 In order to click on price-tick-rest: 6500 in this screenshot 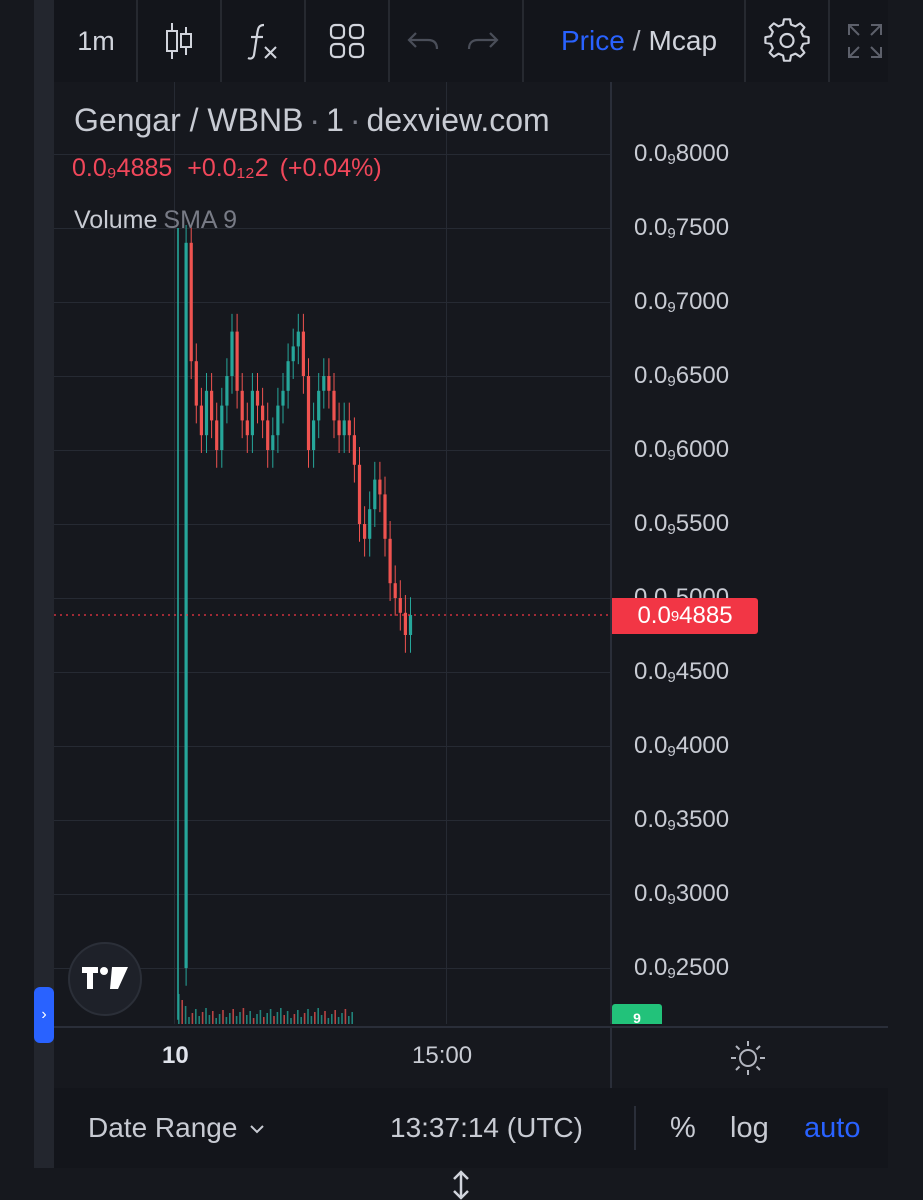, I will do `click(702, 375)`.